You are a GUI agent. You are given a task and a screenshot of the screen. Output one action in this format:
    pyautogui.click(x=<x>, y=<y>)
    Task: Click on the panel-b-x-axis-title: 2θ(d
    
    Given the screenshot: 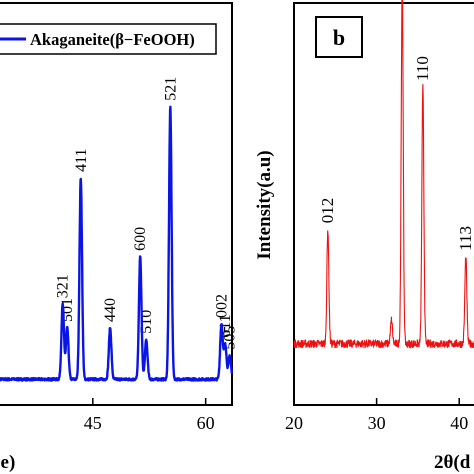 What is the action you would take?
    pyautogui.click(x=452, y=462)
    